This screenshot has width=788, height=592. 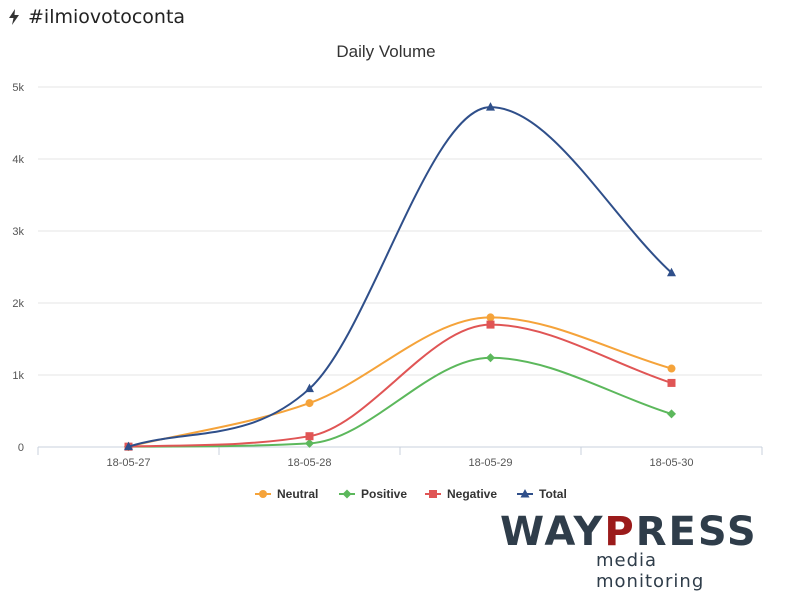 I want to click on series-positive, so click(x=400, y=402).